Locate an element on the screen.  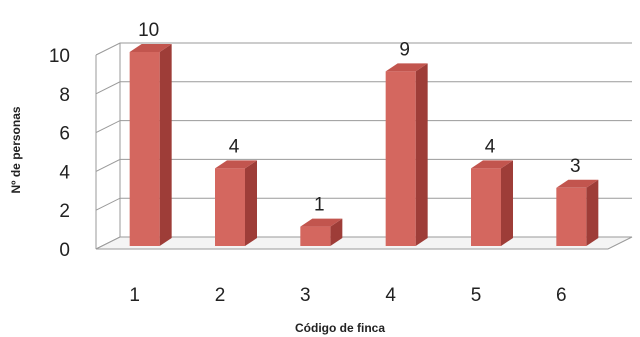
x-tick-label: 1 is located at coordinates (134, 295).